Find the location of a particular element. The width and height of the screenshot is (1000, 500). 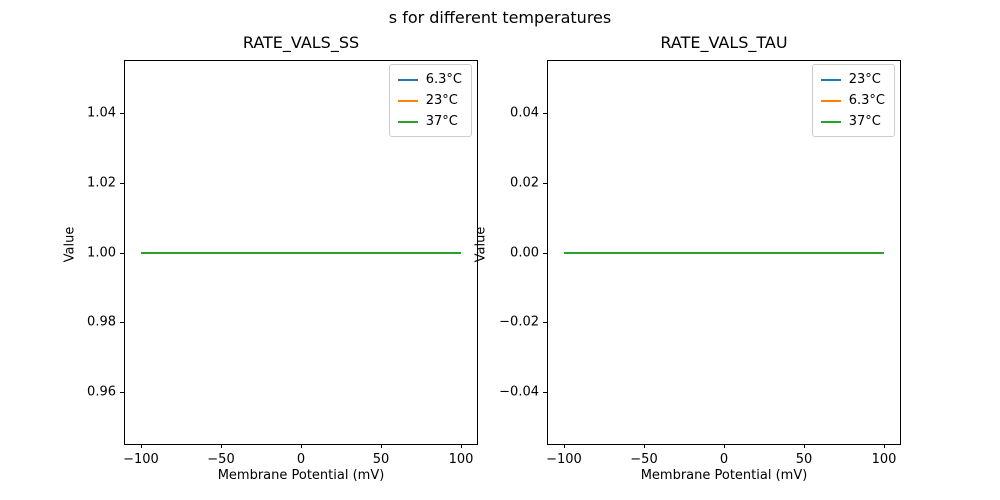

y-tick-label: 1.04 is located at coordinates (101, 113).